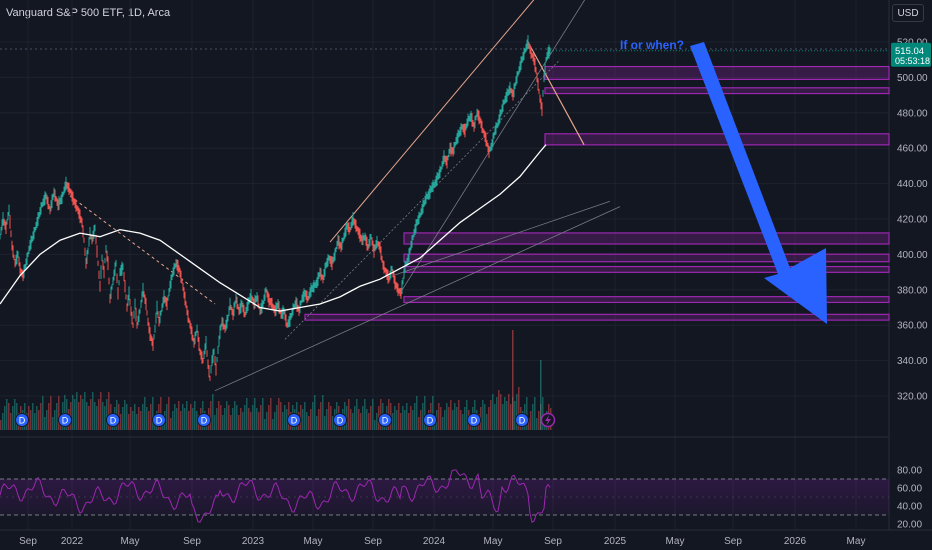 The image size is (932, 550). I want to click on upper-channel-line, so click(432, 121).